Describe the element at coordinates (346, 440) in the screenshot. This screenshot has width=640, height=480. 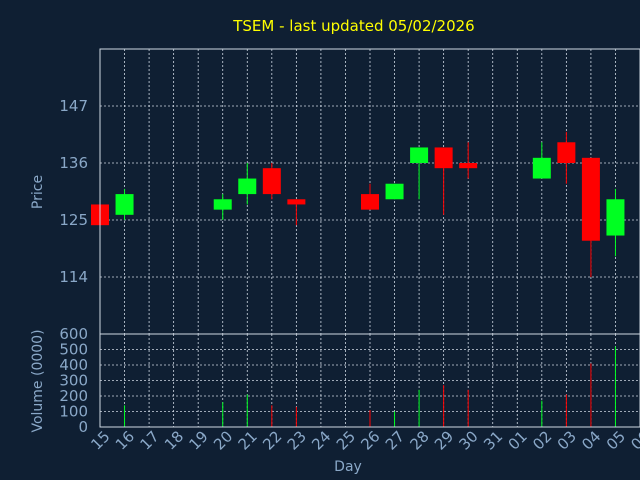
I see `x-tick-label: 25` at that location.